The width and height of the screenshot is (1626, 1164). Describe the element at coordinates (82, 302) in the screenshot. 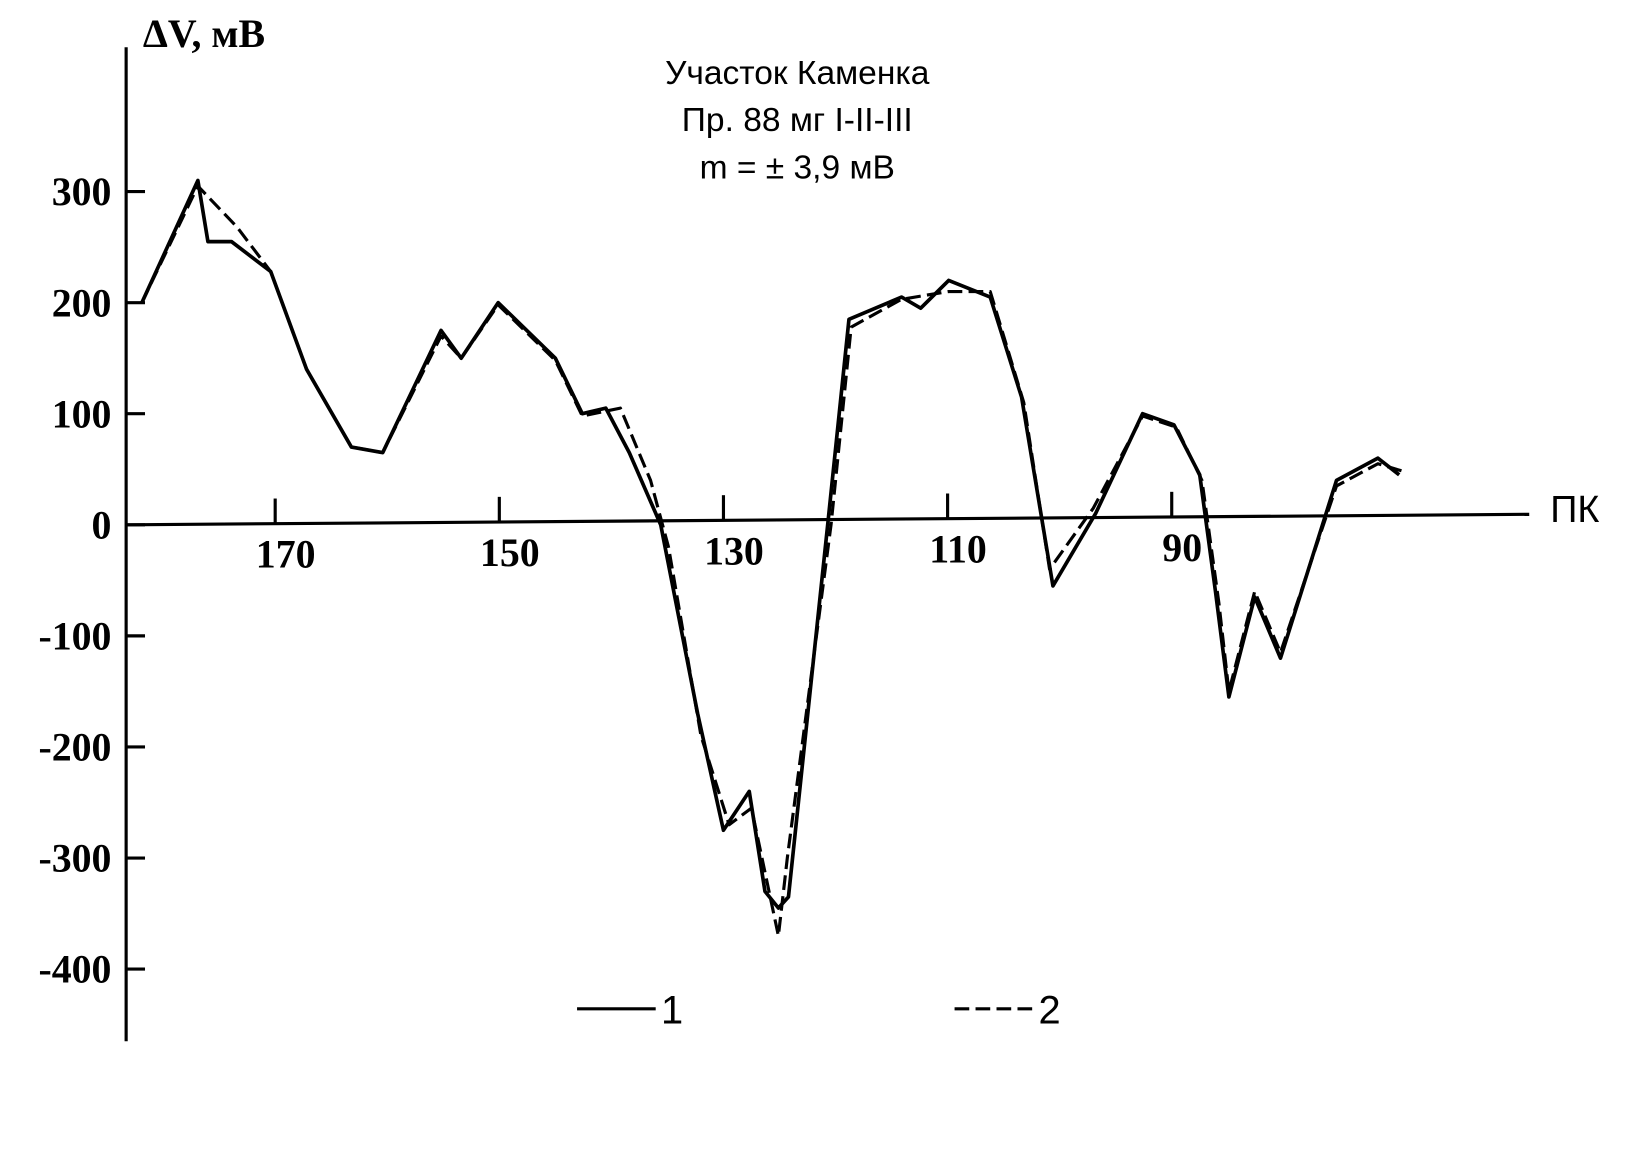

I see `y-tick-label: 200` at that location.